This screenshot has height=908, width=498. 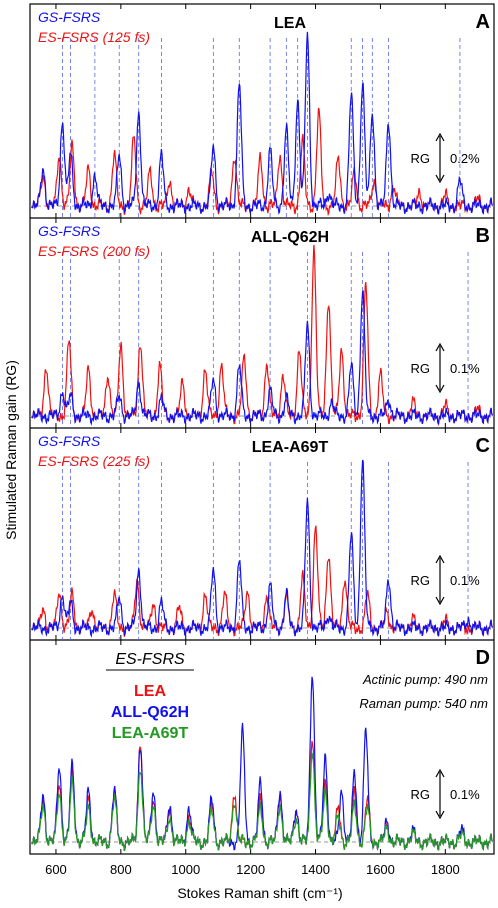 What do you see at coordinates (150, 691) in the screenshot?
I see `legend-lea: LEA` at bounding box center [150, 691].